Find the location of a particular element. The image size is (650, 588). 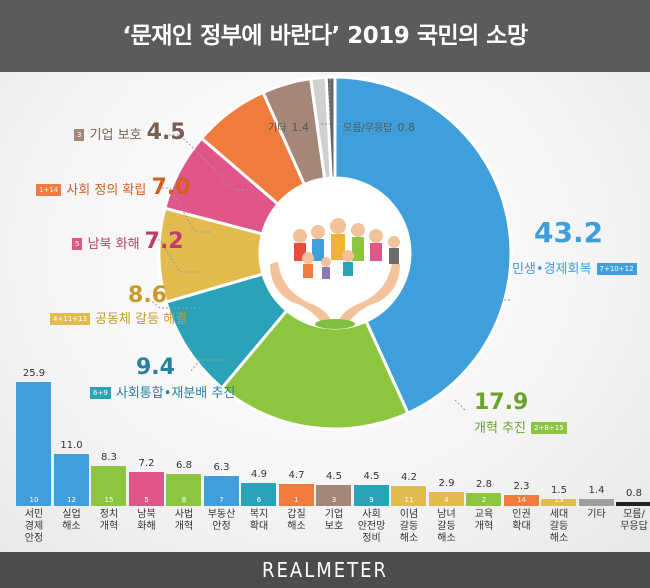

bar-value-7: 4.7 is located at coordinates (296, 475).